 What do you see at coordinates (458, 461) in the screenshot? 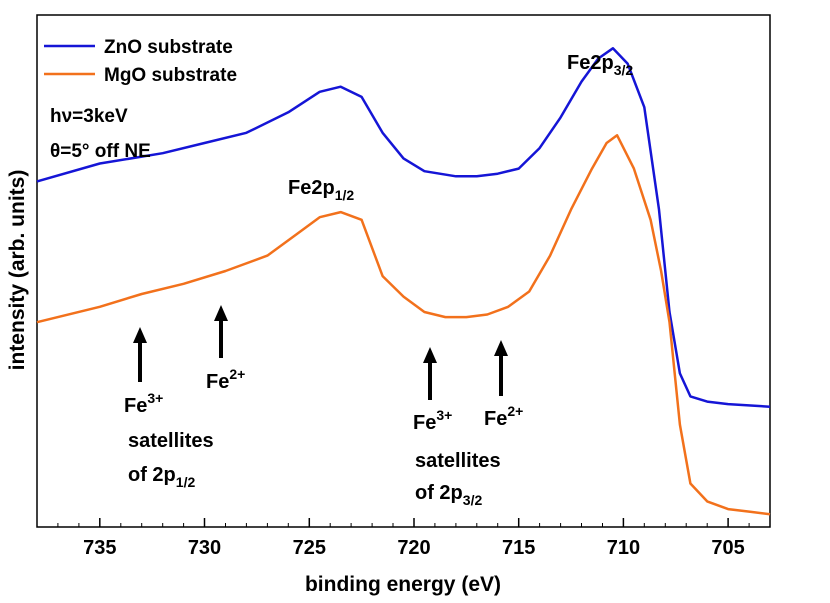
I see `satellites-right-line1: satellites` at bounding box center [458, 461].